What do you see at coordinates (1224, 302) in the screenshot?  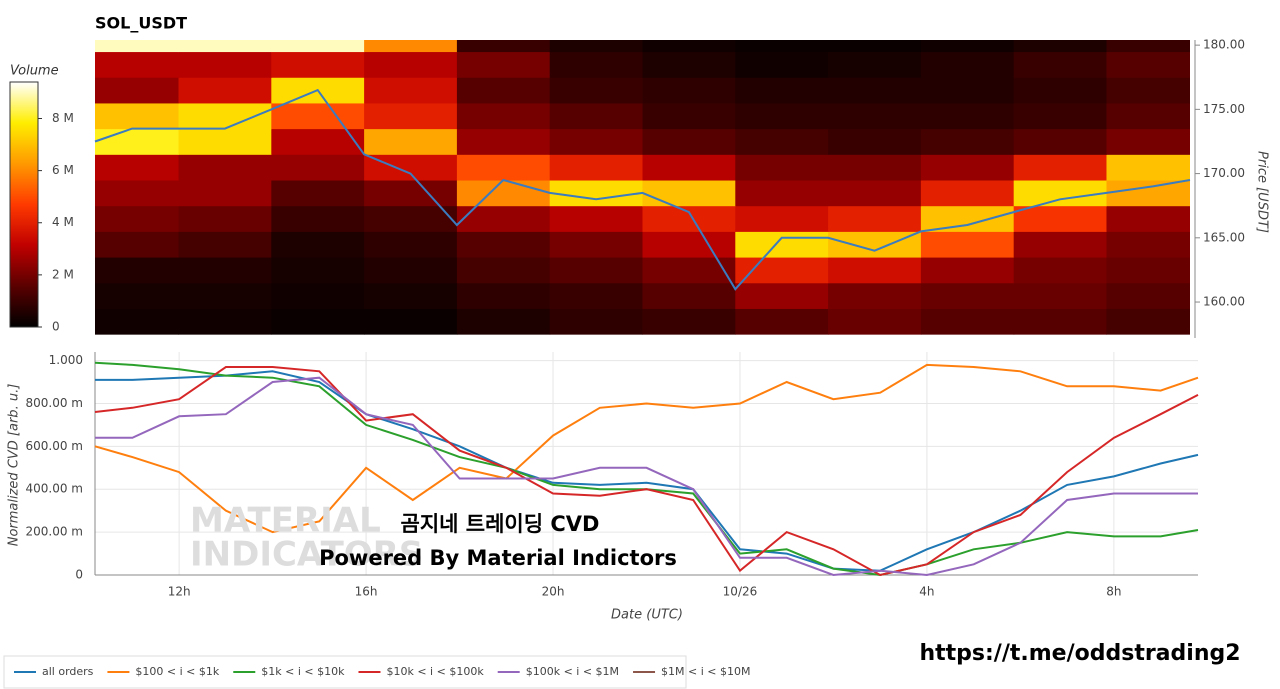 I see `y-tick-label: 160.00` at bounding box center [1224, 302].